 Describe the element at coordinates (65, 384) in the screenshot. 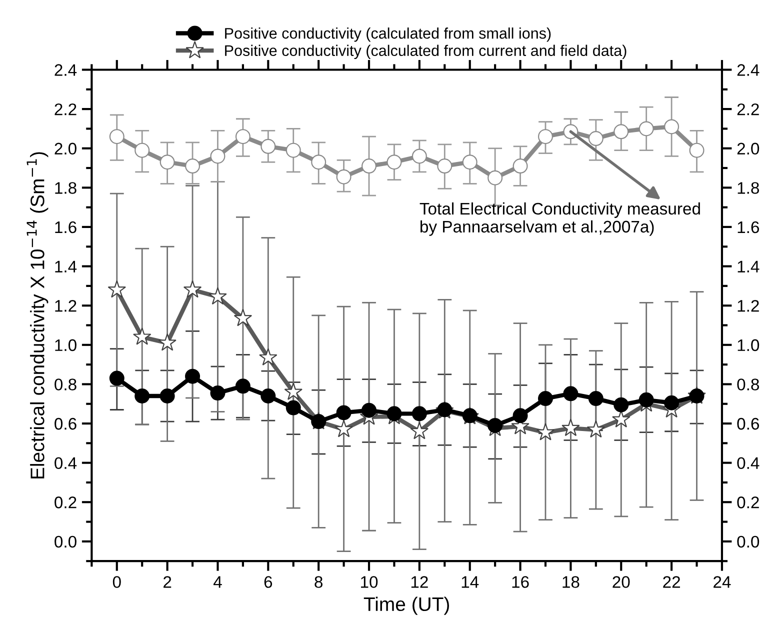

I see `y-tick-label: 0.8` at that location.